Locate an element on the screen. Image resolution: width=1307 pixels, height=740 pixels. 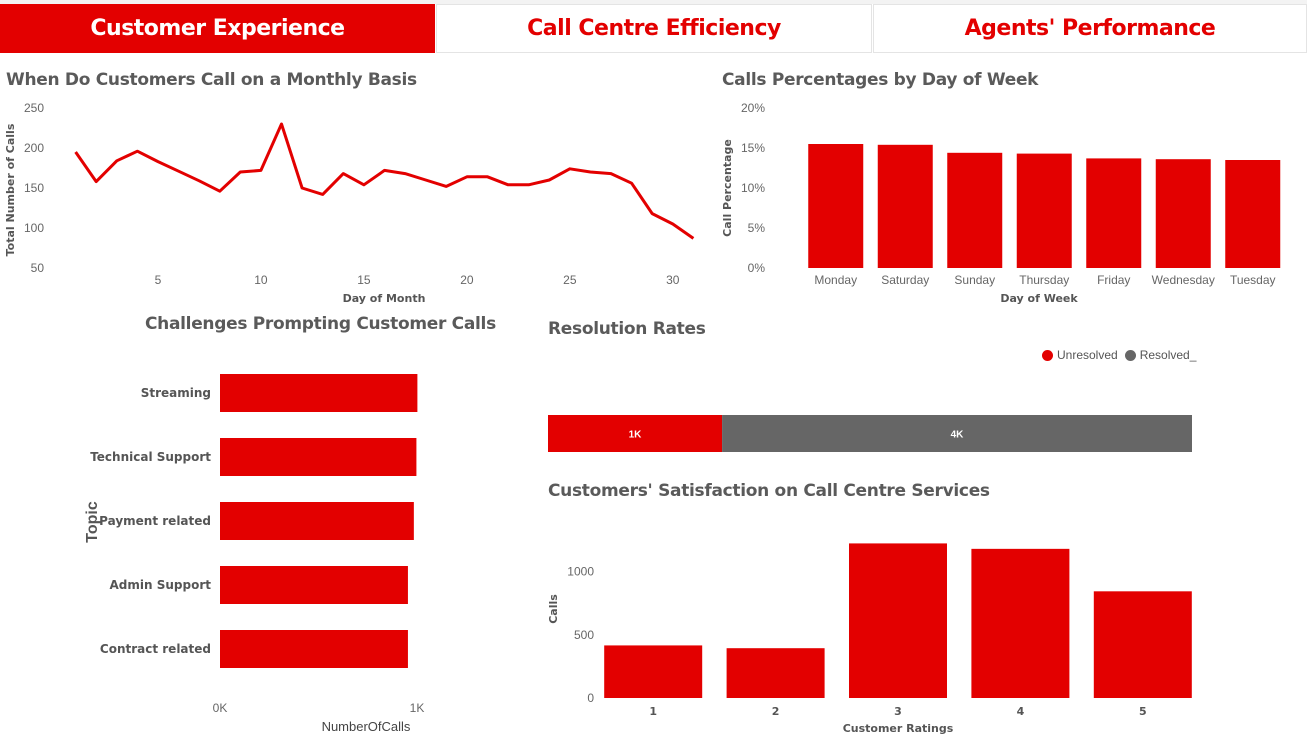
x-tick-label: 1 is located at coordinates (653, 711).